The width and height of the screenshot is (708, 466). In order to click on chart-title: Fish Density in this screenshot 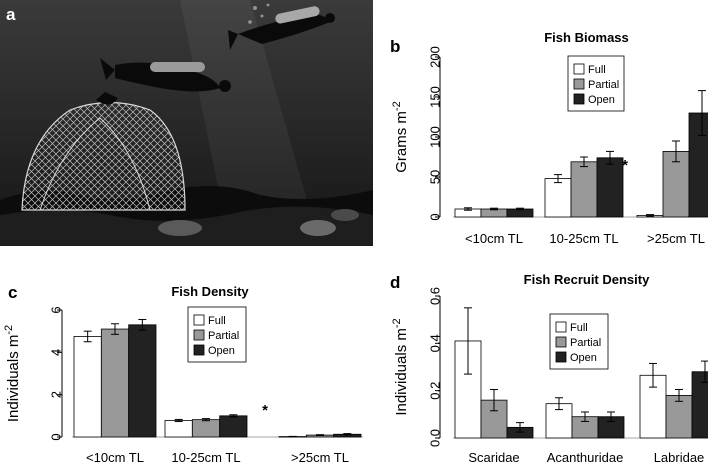, I will do `click(210, 291)`.